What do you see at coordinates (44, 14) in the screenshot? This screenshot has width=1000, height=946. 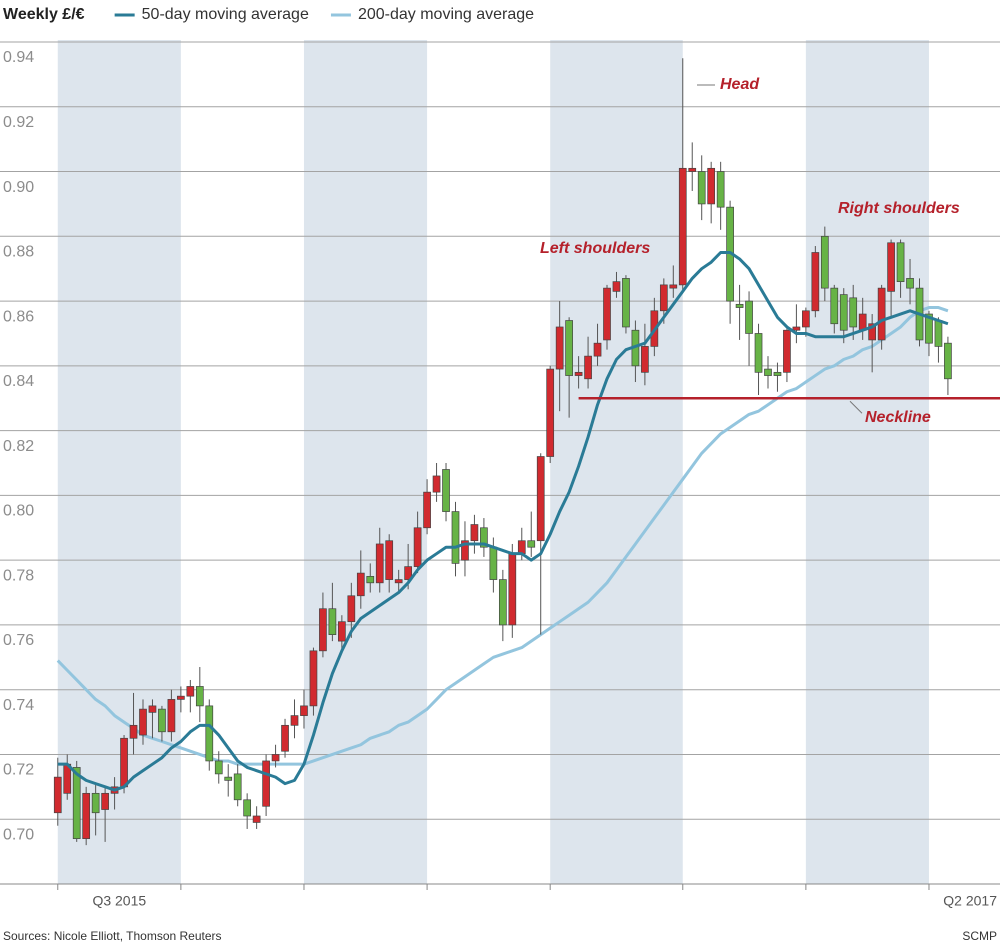 I see `chart-title: Weekly £/€` at bounding box center [44, 14].